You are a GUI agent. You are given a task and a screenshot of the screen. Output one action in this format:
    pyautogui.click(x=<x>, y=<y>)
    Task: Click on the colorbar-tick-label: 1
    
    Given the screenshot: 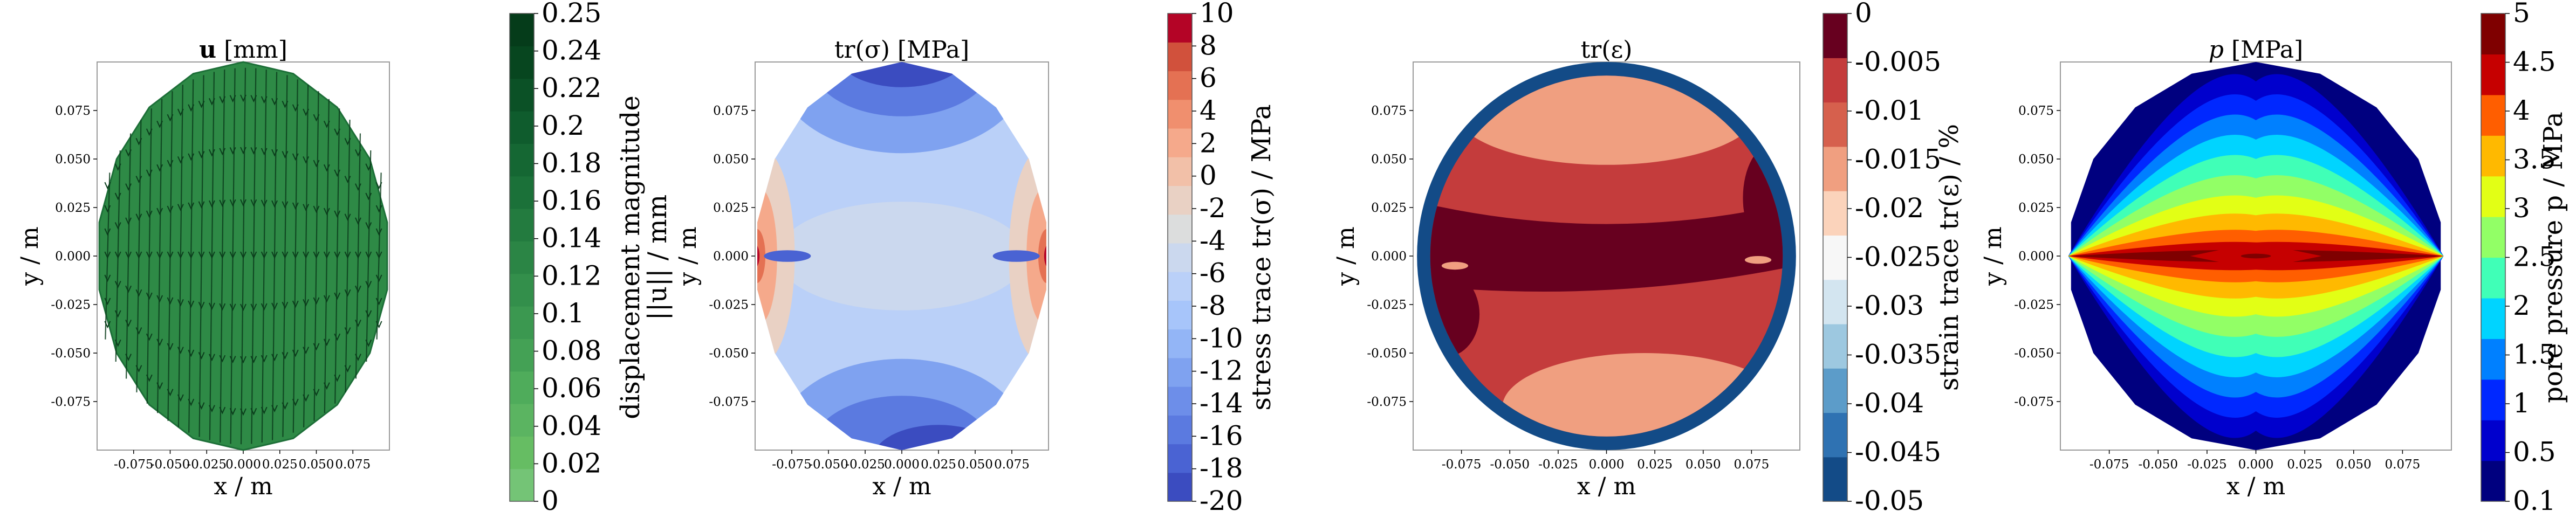 What is the action you would take?
    pyautogui.click(x=2521, y=403)
    